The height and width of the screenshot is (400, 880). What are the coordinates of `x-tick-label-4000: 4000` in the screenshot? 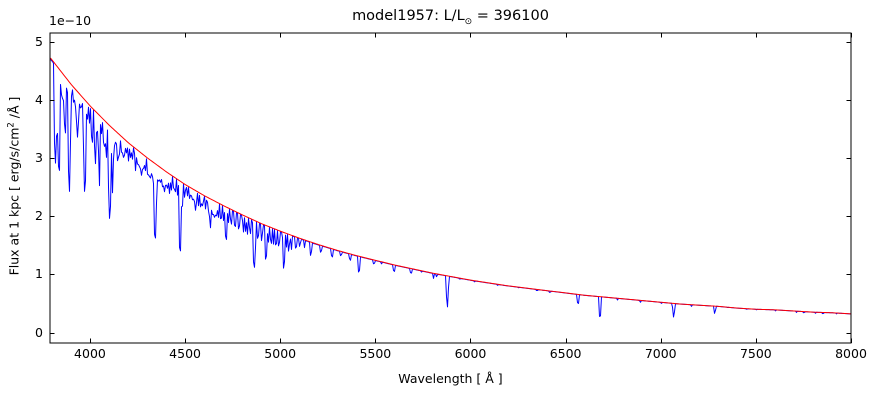 It's located at (90, 353).